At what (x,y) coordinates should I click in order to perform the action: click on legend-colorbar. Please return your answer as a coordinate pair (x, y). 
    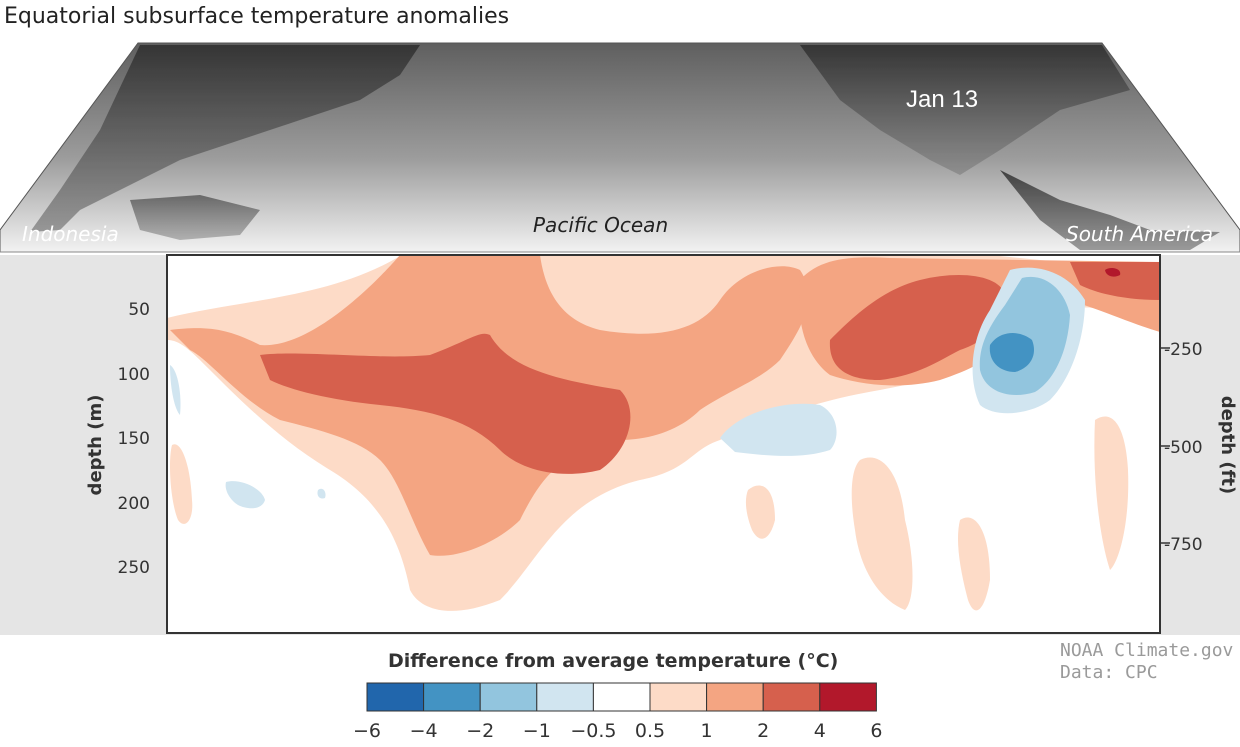
    Looking at the image, I should click on (621, 697).